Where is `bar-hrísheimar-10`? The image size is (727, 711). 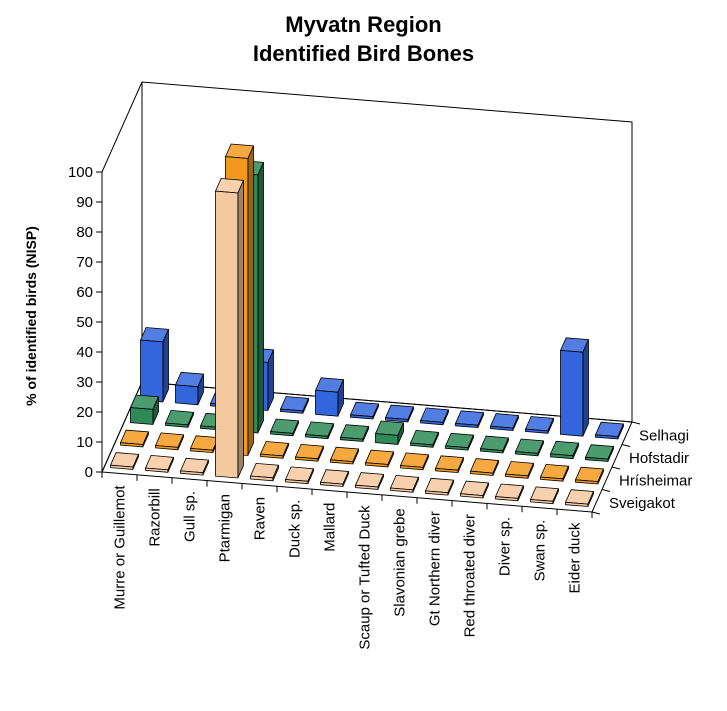
bar-hrísheimar-10 is located at coordinates (484, 467).